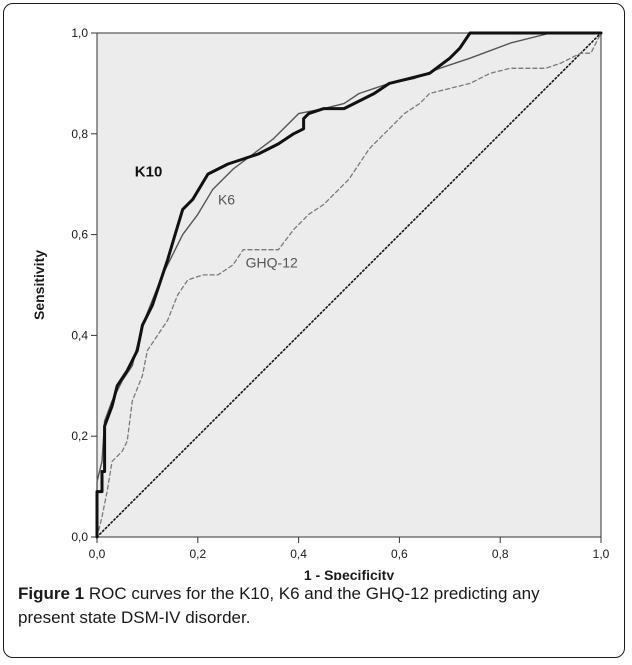 Image resolution: width=632 pixels, height=665 pixels. Describe the element at coordinates (601, 554) in the screenshot. I see `x-tick-label: 1,0` at that location.